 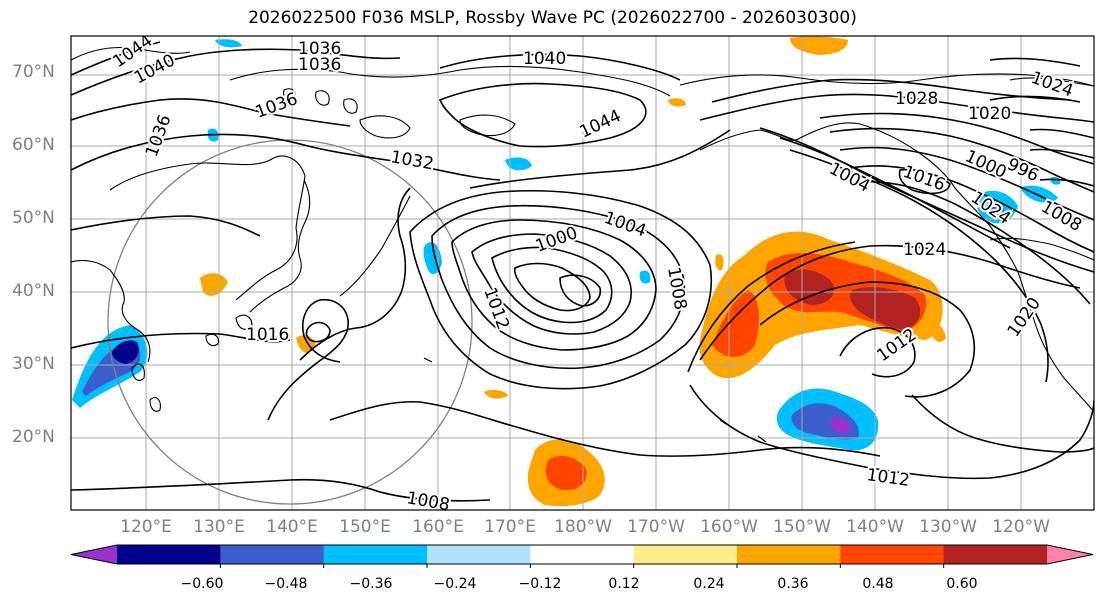 What do you see at coordinates (33, 218) in the screenshot?
I see `latitude-label-50n: 50°N` at bounding box center [33, 218].